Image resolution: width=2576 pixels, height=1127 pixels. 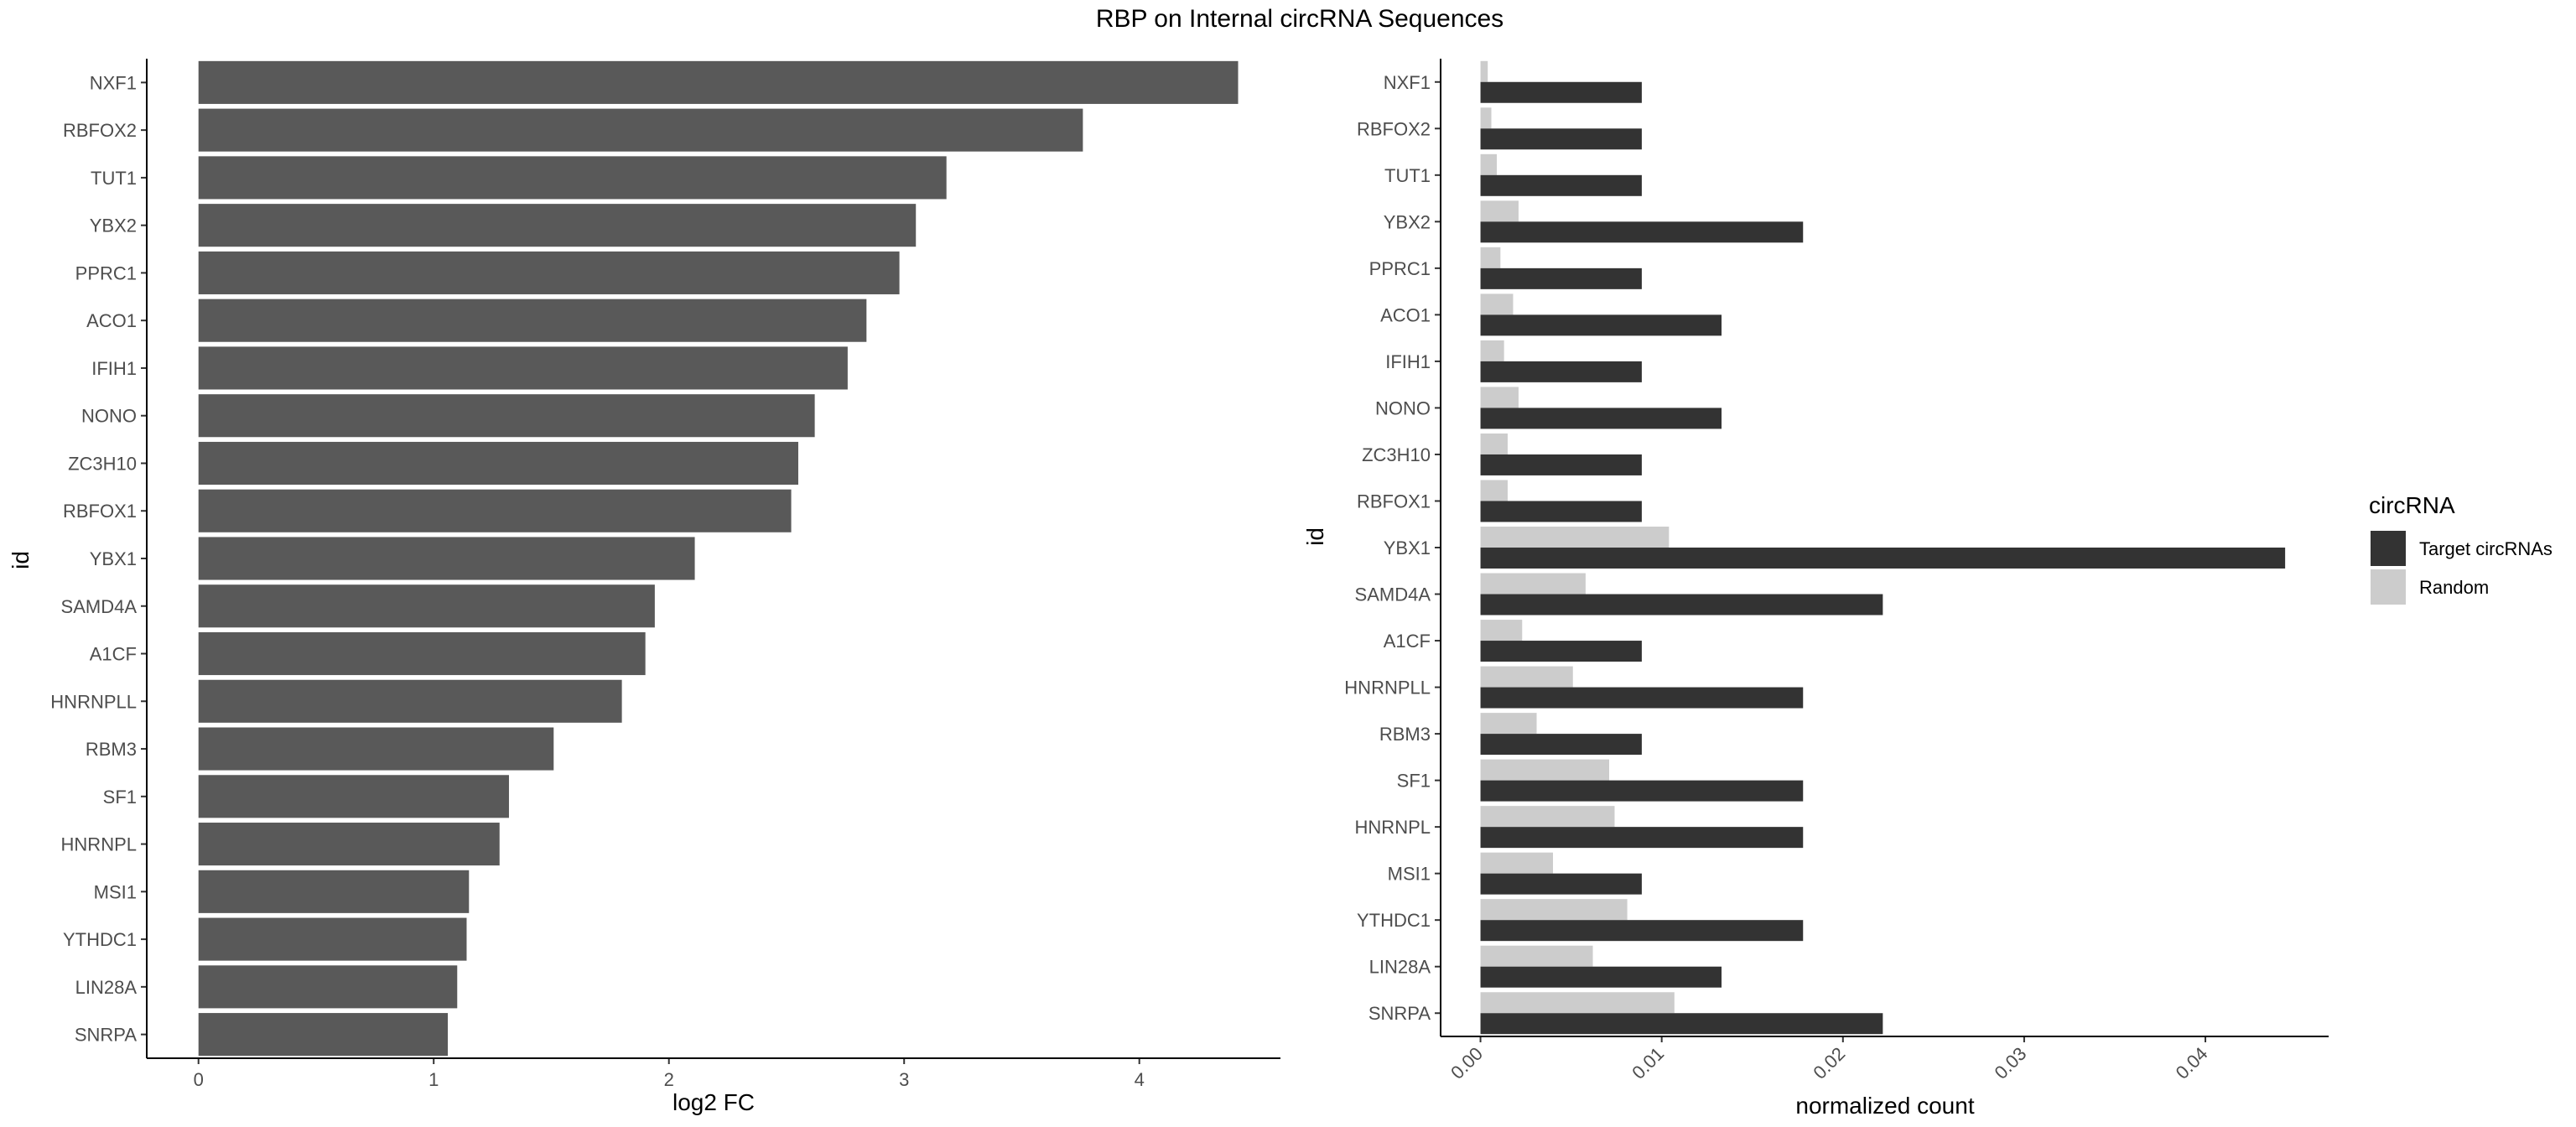 What do you see at coordinates (1526, 677) in the screenshot?
I see `bar-hnrnpll-random` at bounding box center [1526, 677].